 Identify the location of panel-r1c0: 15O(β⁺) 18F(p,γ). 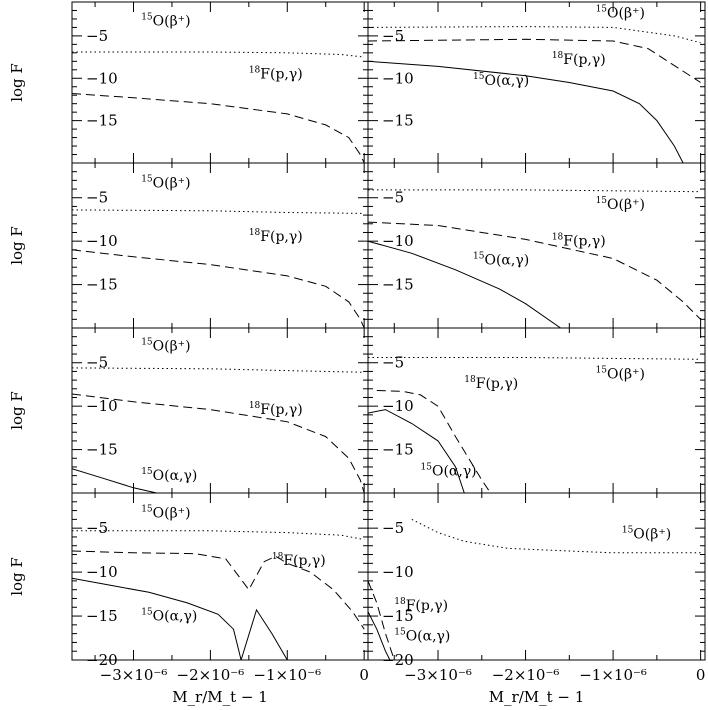
(220, 245).